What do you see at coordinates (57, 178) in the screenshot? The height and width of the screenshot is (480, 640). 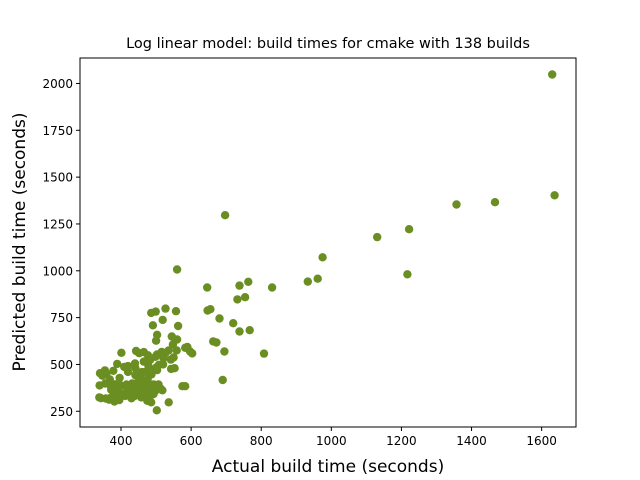 I see `y-tick-label: 1500` at bounding box center [57, 178].